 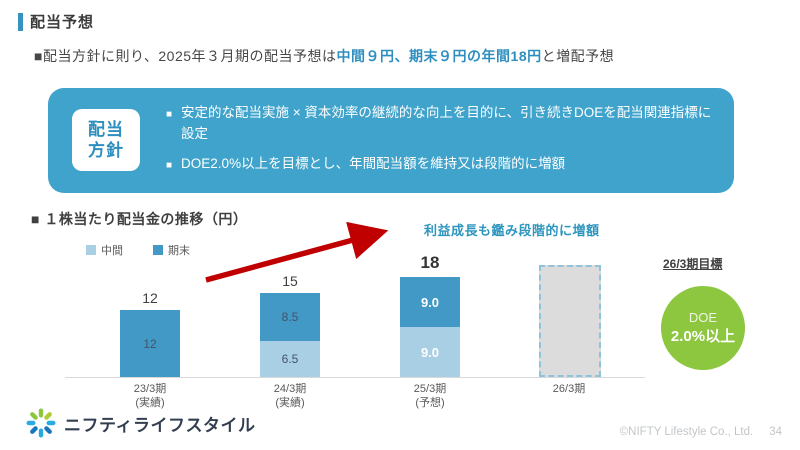 What do you see at coordinates (512, 230) in the screenshot?
I see `chart-annotation: 利益成長も鑑み段階的に増額` at bounding box center [512, 230].